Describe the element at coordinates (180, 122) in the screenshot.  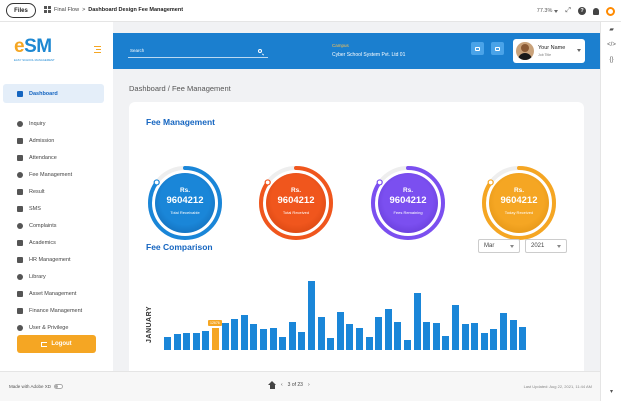
I see `fee-management-title: Fee Management` at that location.